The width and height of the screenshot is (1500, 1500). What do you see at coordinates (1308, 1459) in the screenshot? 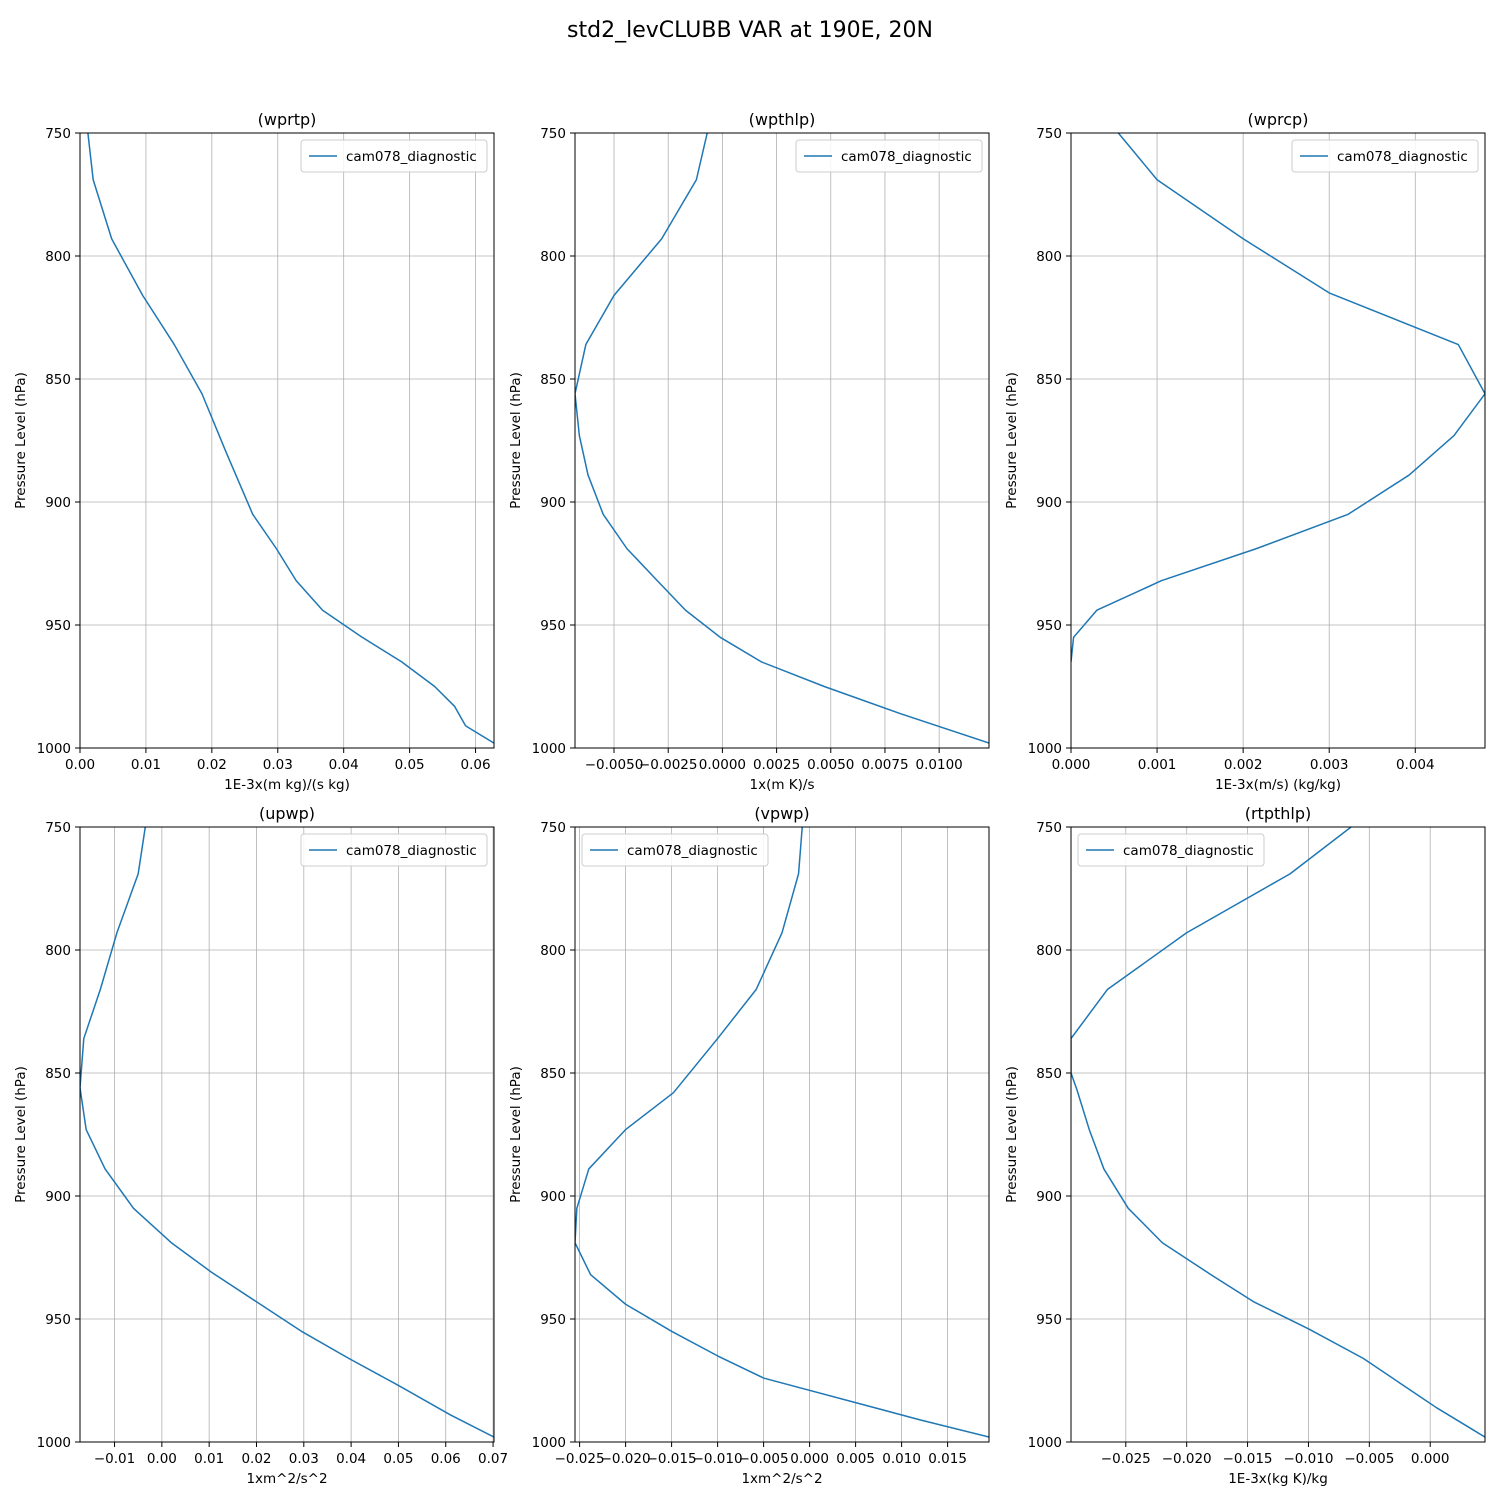
I see `x-tick-label: −0.010` at bounding box center [1308, 1459].